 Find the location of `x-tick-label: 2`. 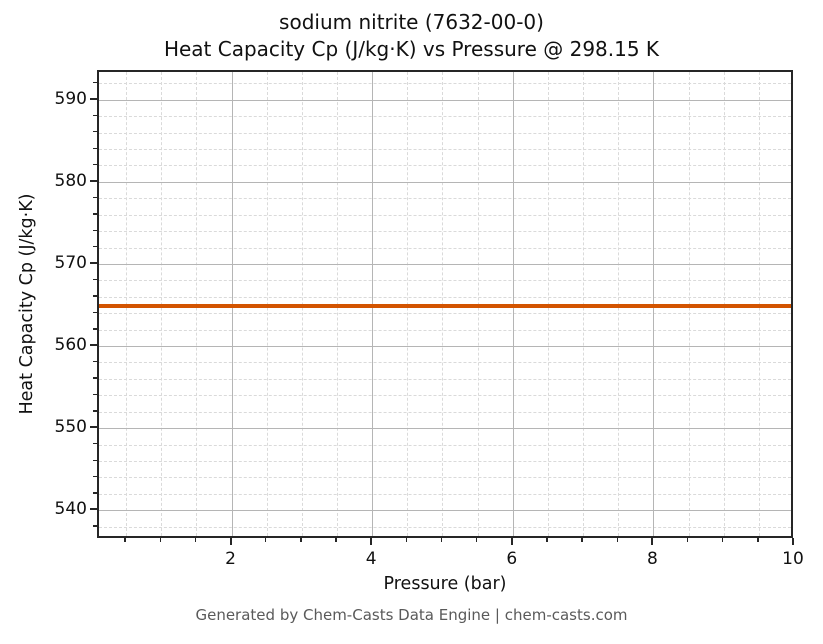

x-tick-label: 2 is located at coordinates (230, 559).